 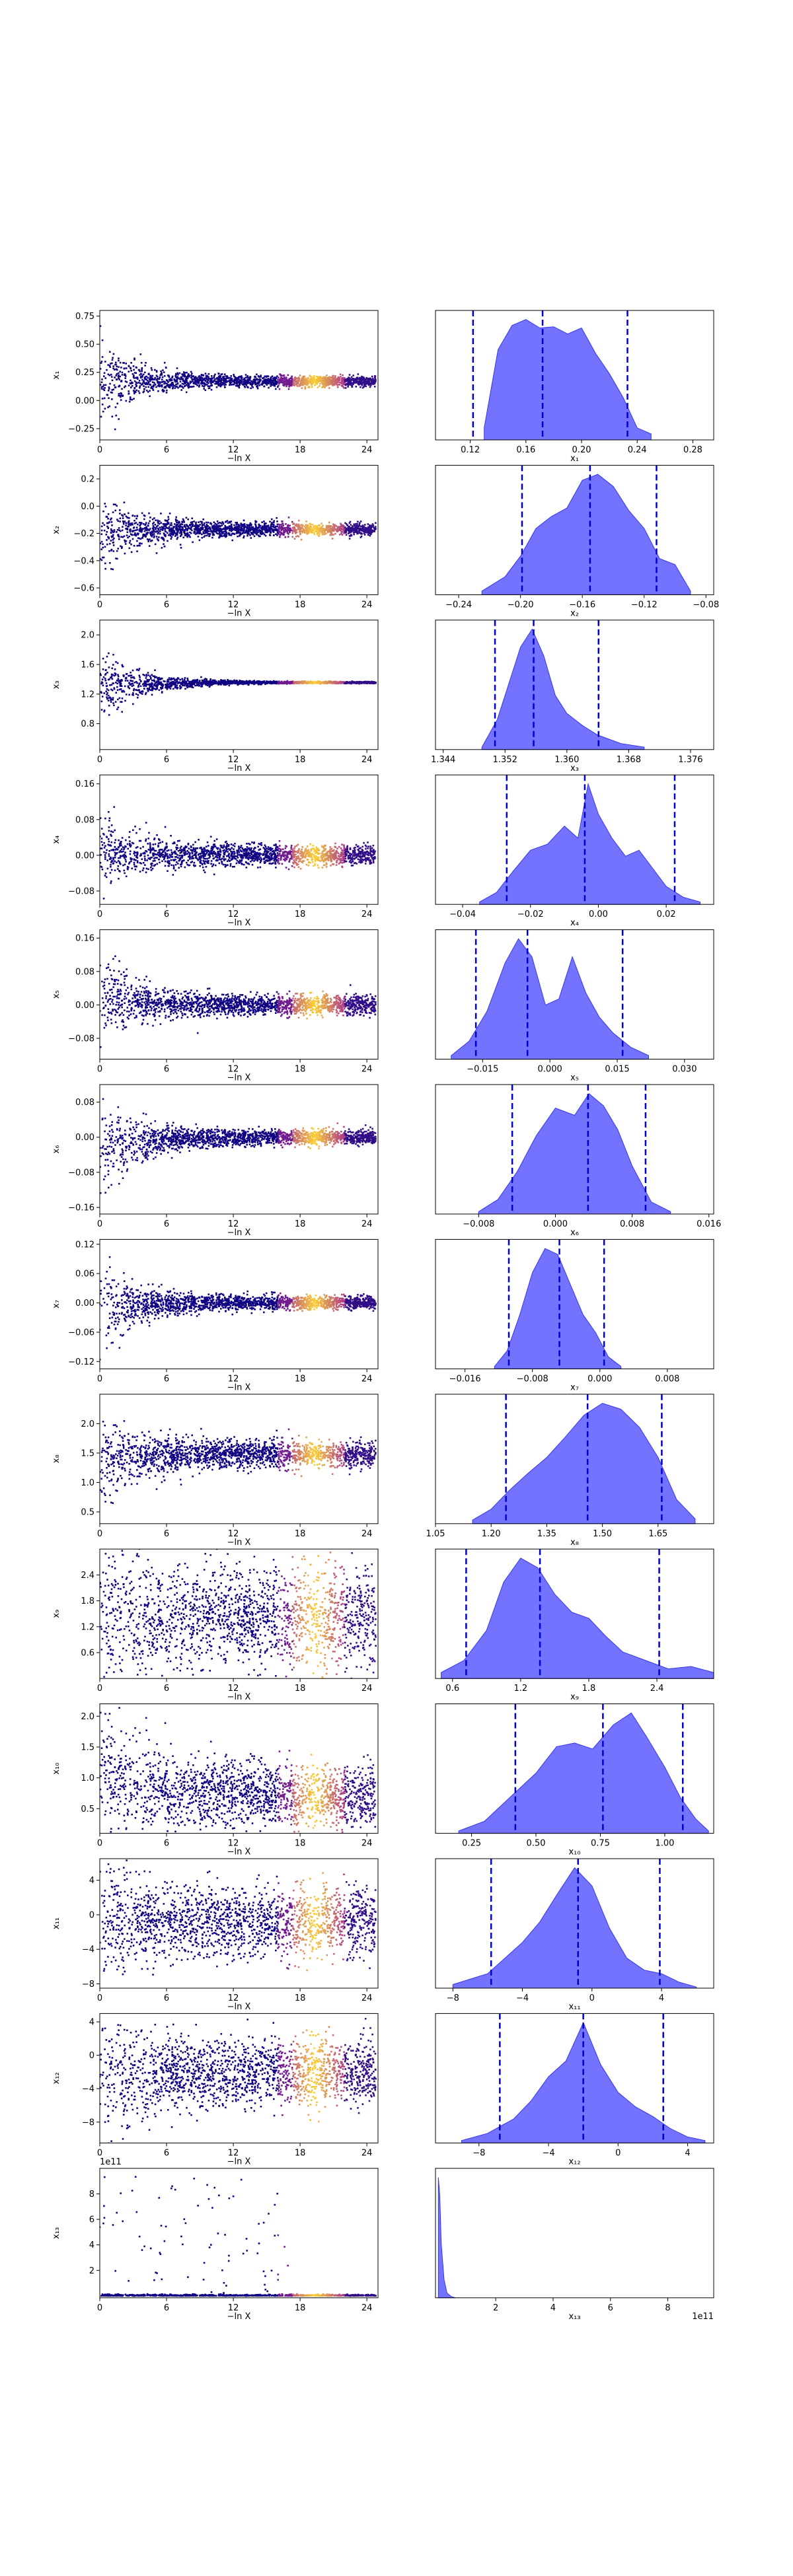 I want to click on trace-xlabel: −ln X, so click(x=239, y=613).